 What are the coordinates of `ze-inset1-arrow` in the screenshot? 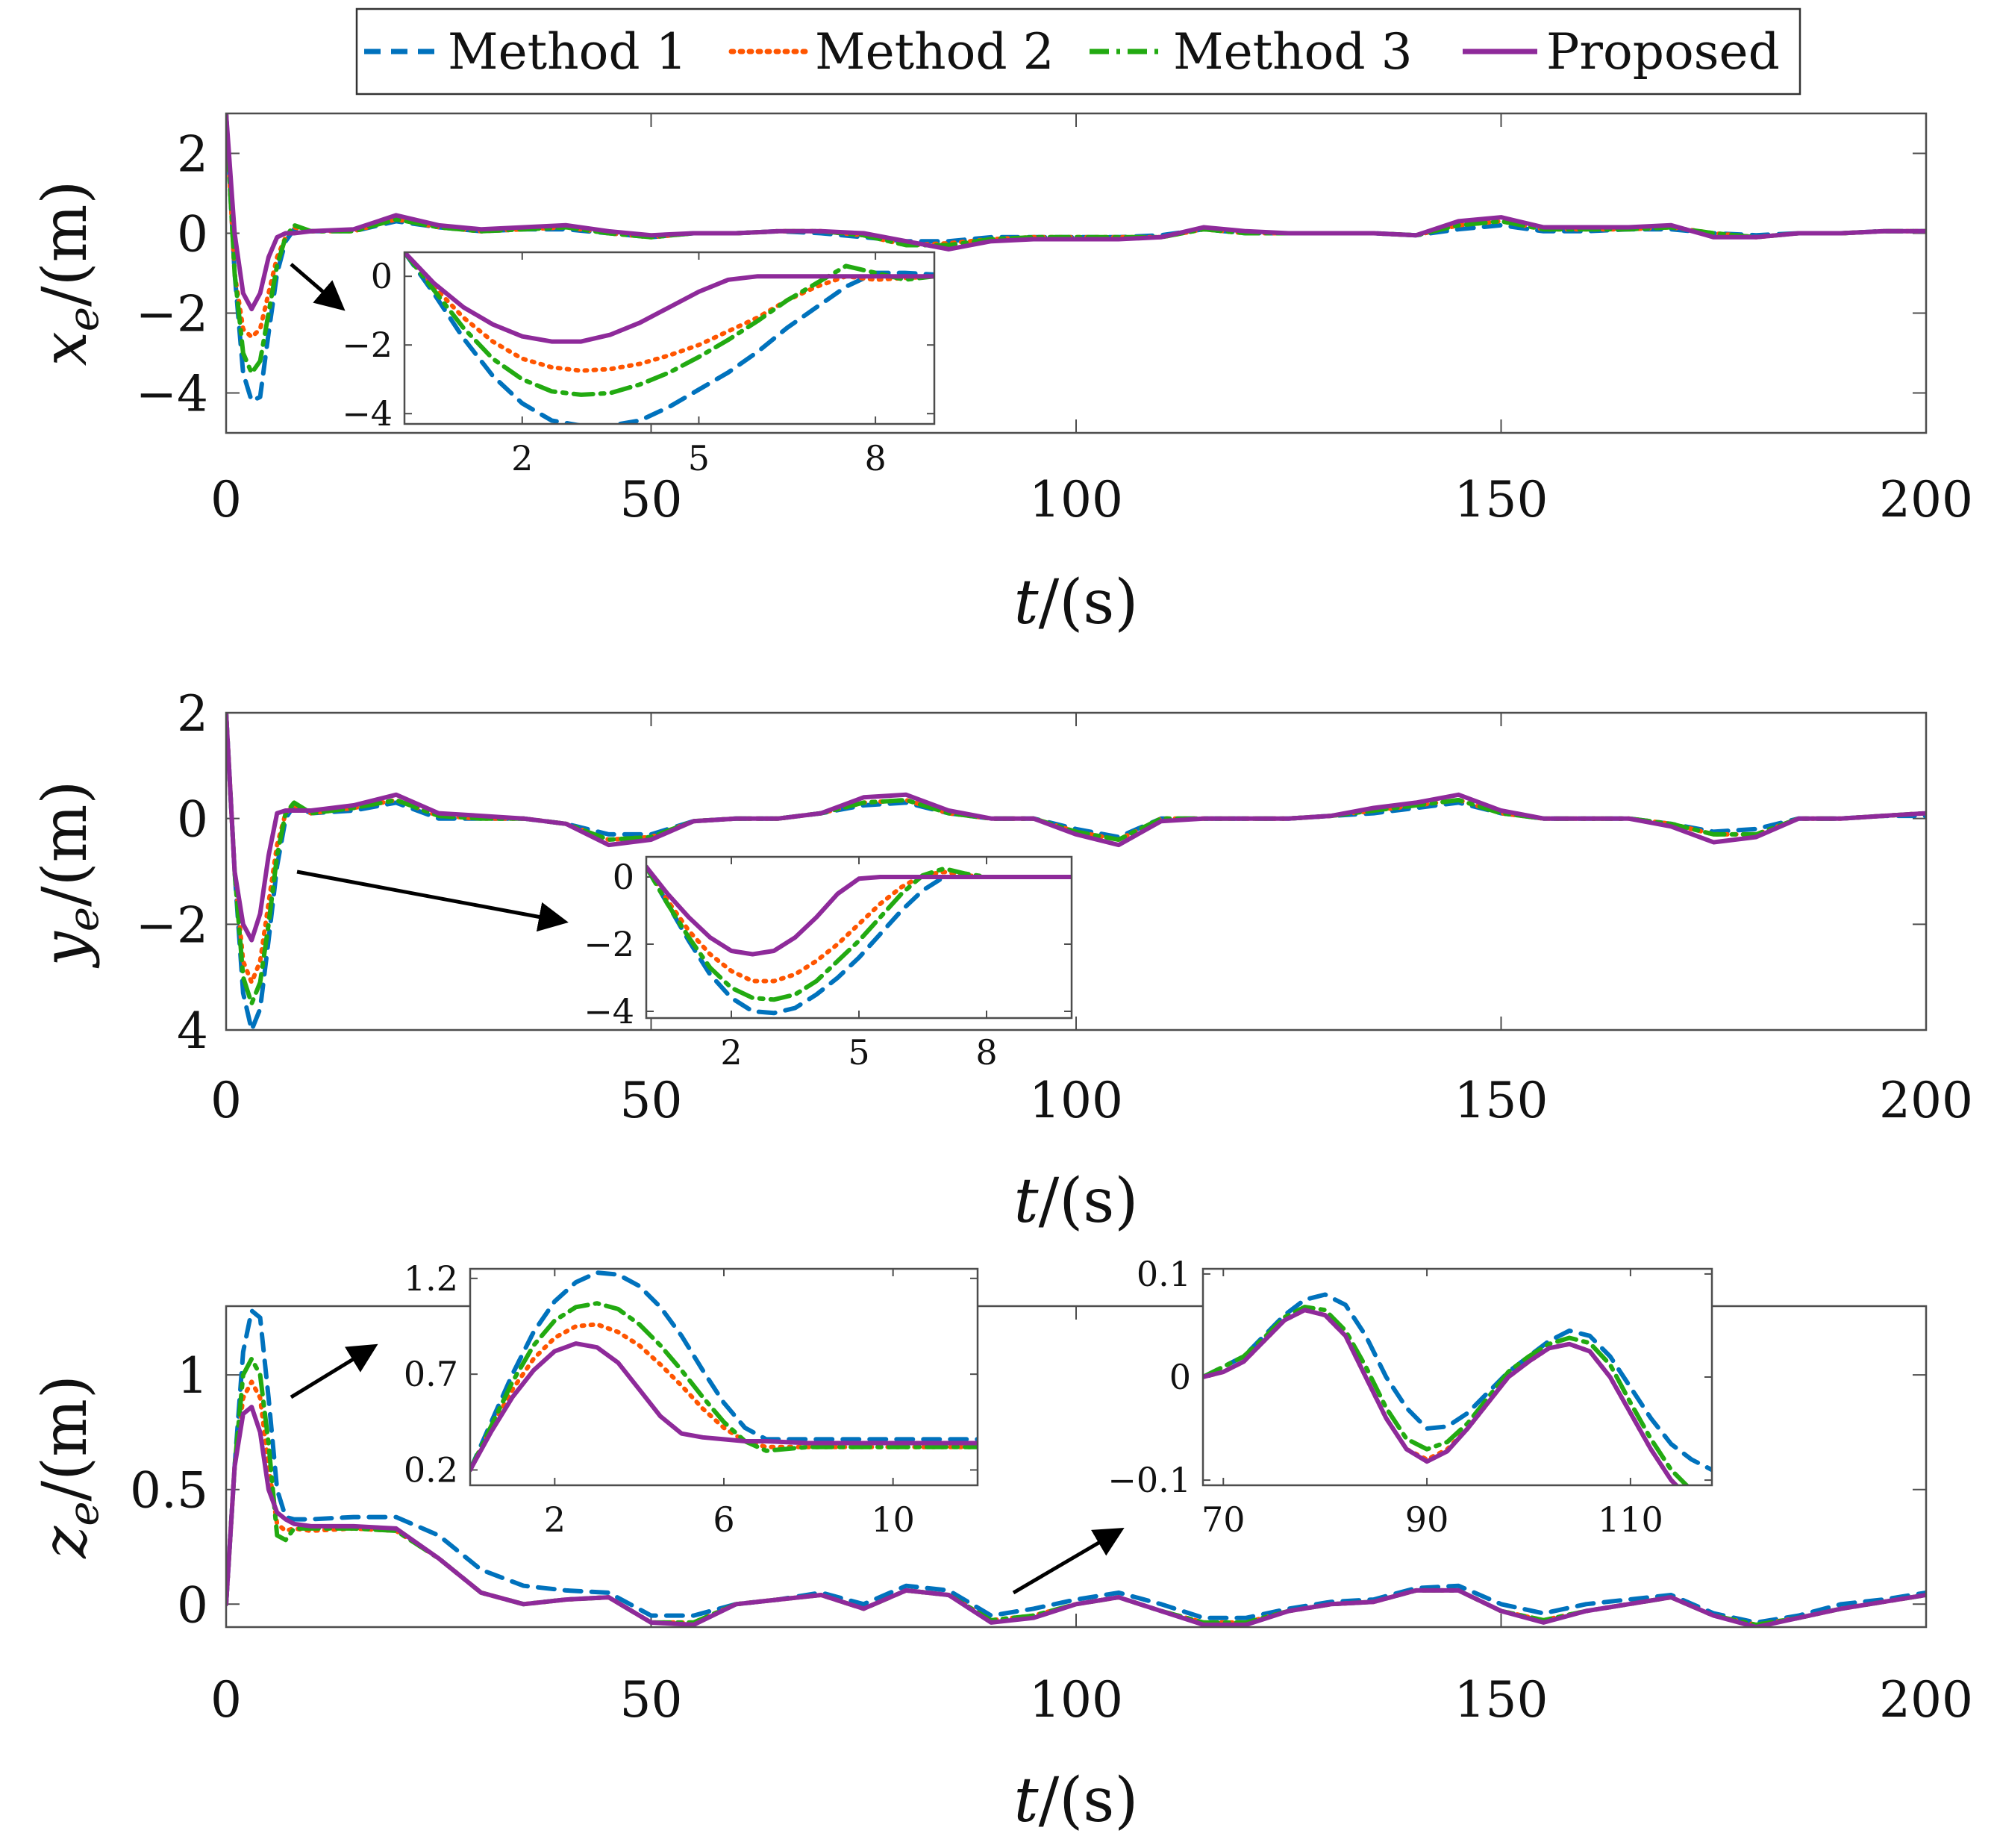 It's located at (334, 1371).